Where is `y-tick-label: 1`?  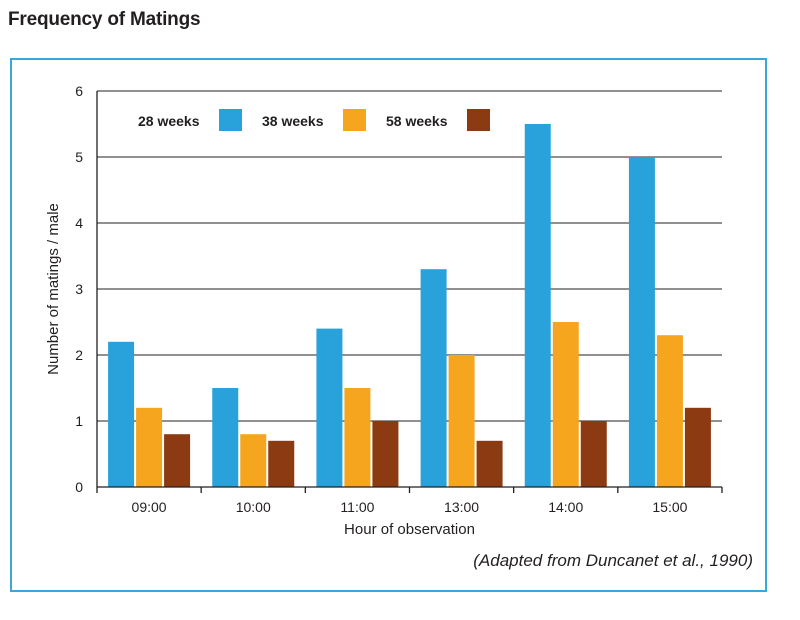
y-tick-label: 1 is located at coordinates (79, 421).